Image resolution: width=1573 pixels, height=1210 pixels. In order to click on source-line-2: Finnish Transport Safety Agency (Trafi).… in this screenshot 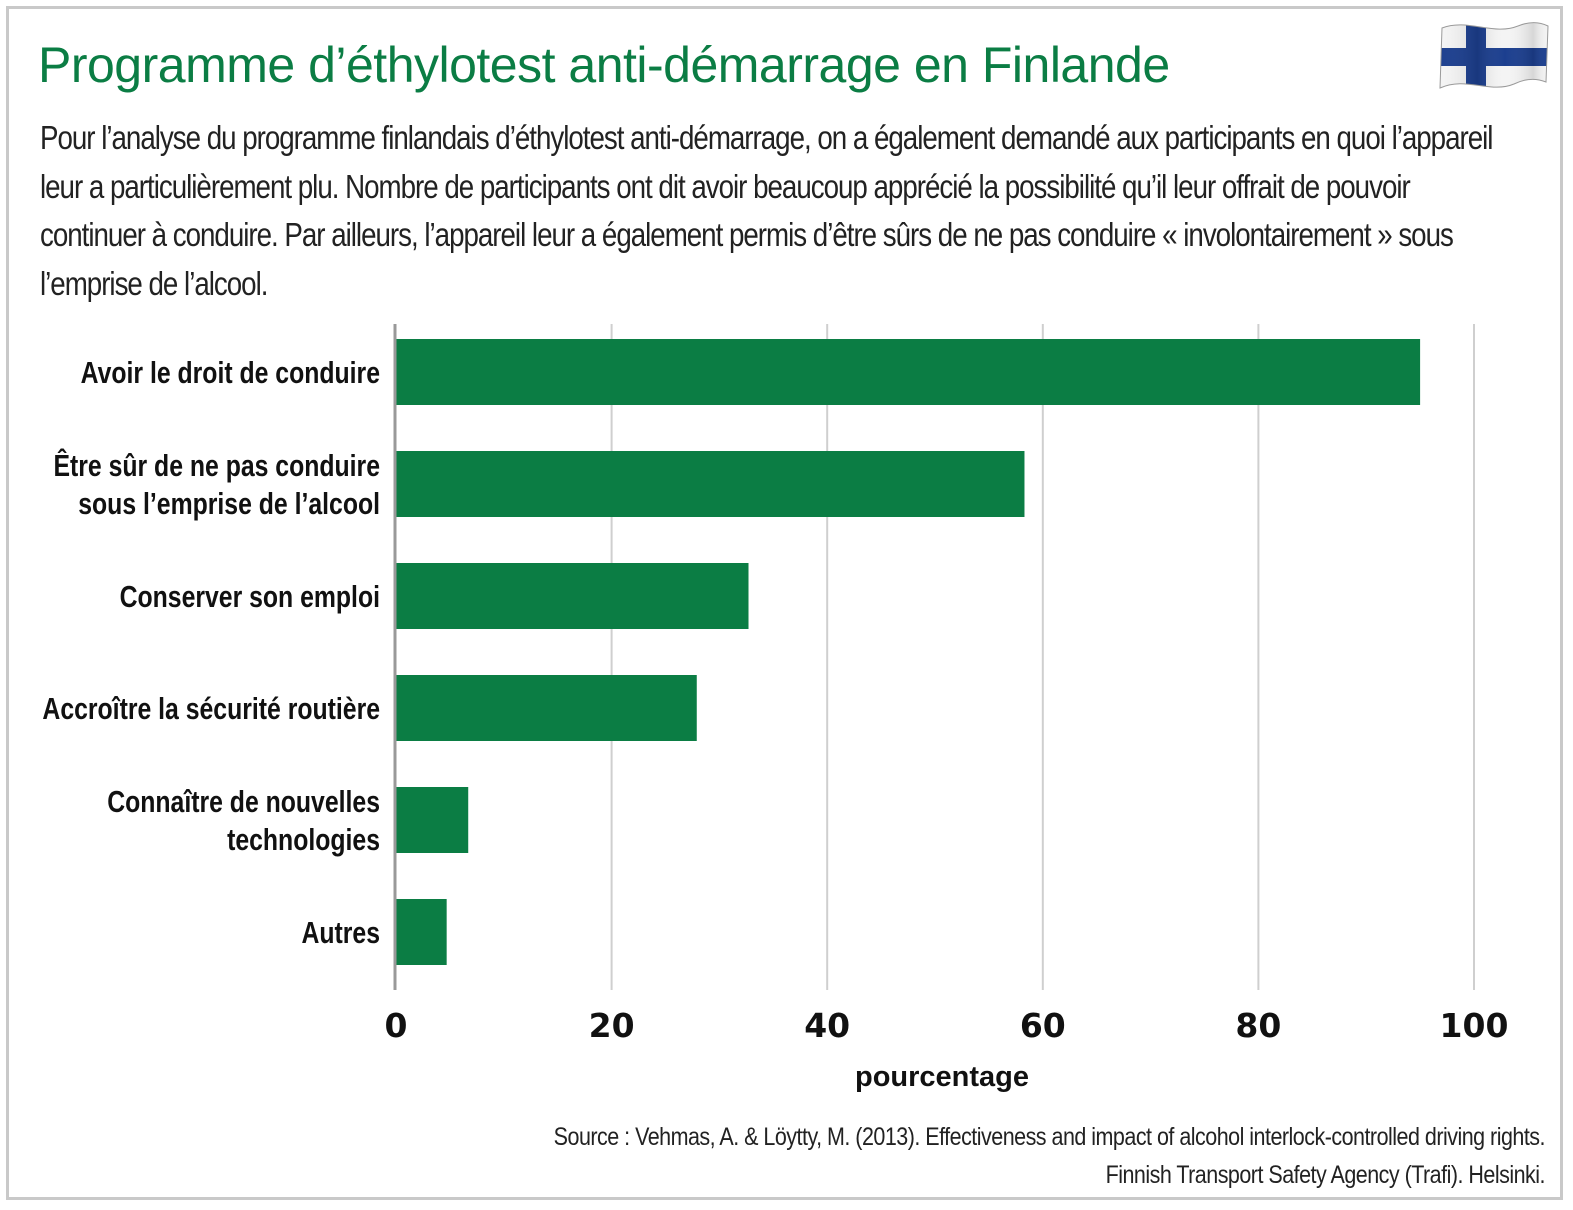, I will do `click(1325, 1175)`.